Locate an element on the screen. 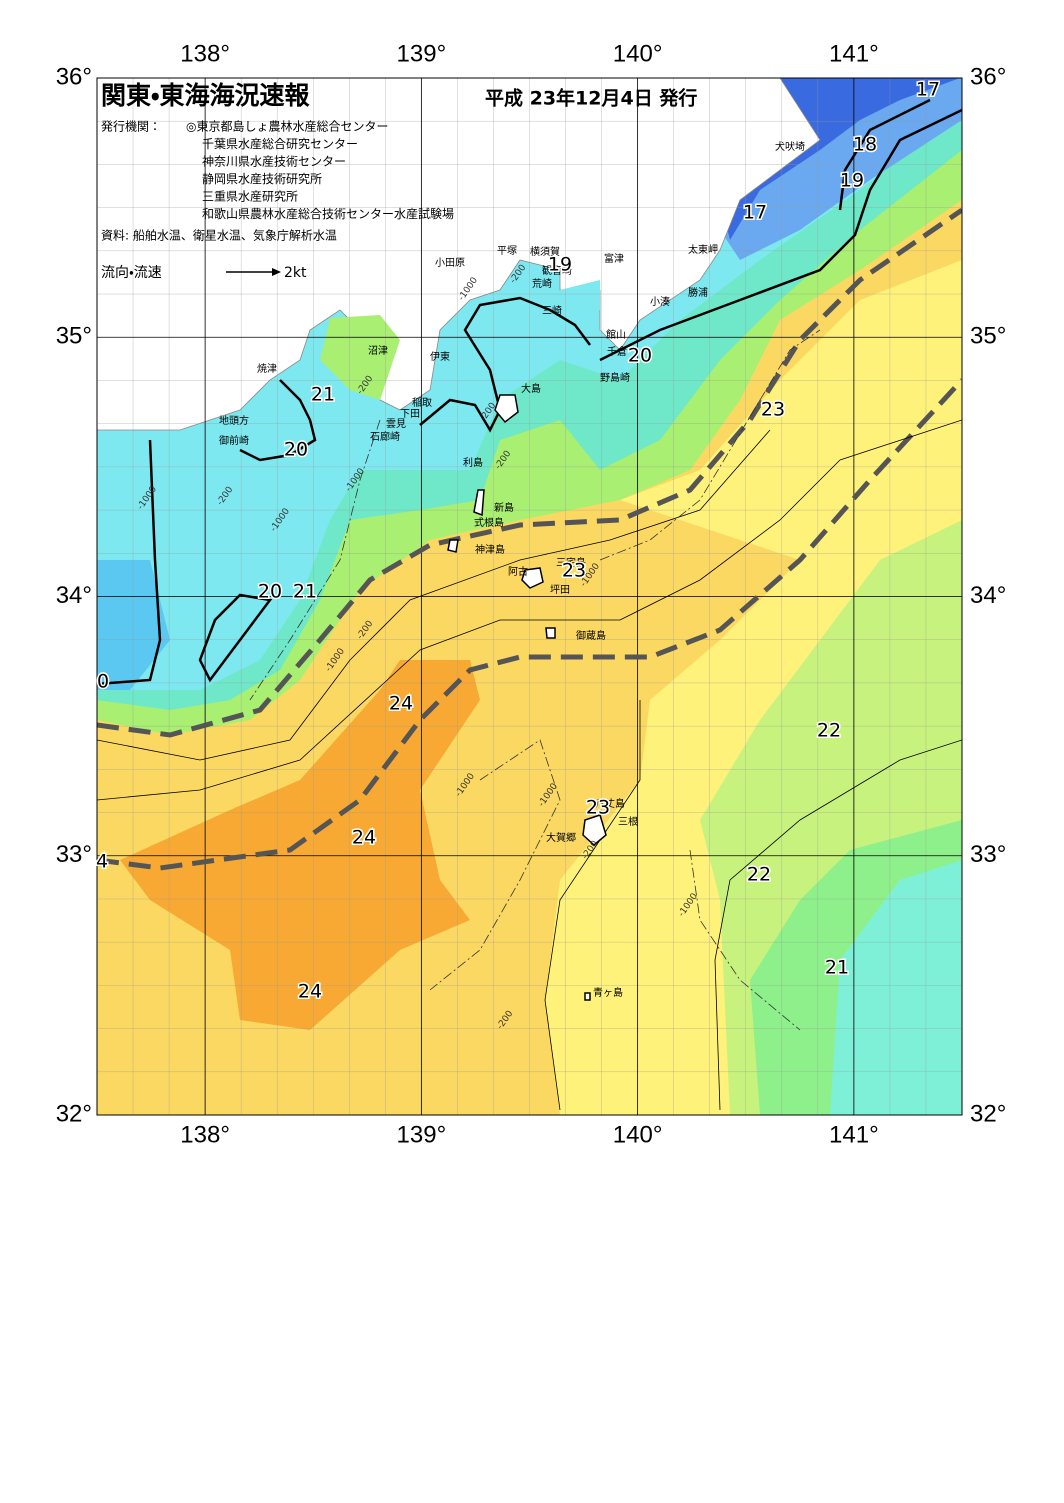  place-name: 太東岬 is located at coordinates (703, 249).